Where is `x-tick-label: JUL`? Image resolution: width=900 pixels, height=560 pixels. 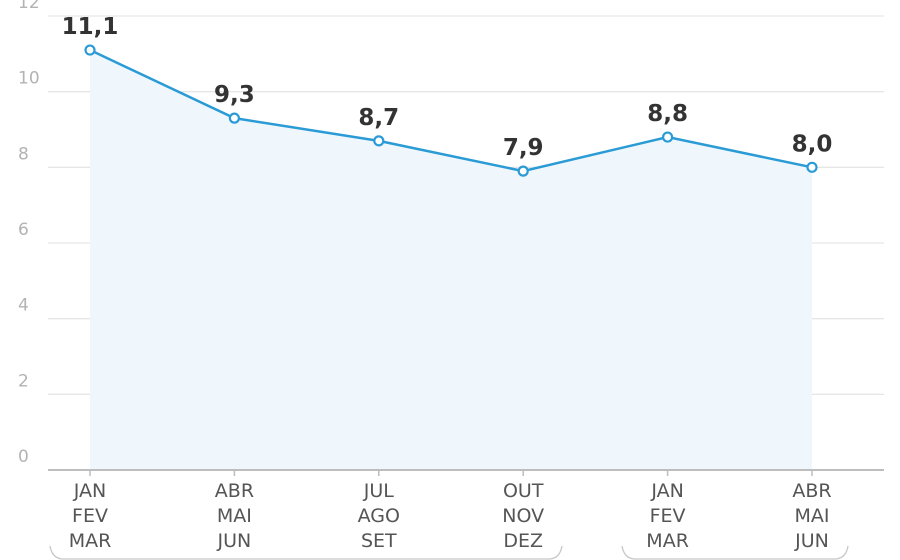 x-tick-label: JUL is located at coordinates (379, 491).